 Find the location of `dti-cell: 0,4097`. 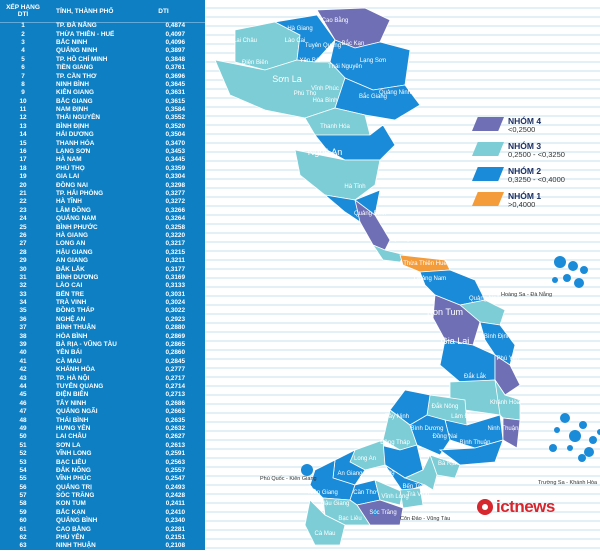

dti-cell: 0,4097 is located at coordinates (175, 34).